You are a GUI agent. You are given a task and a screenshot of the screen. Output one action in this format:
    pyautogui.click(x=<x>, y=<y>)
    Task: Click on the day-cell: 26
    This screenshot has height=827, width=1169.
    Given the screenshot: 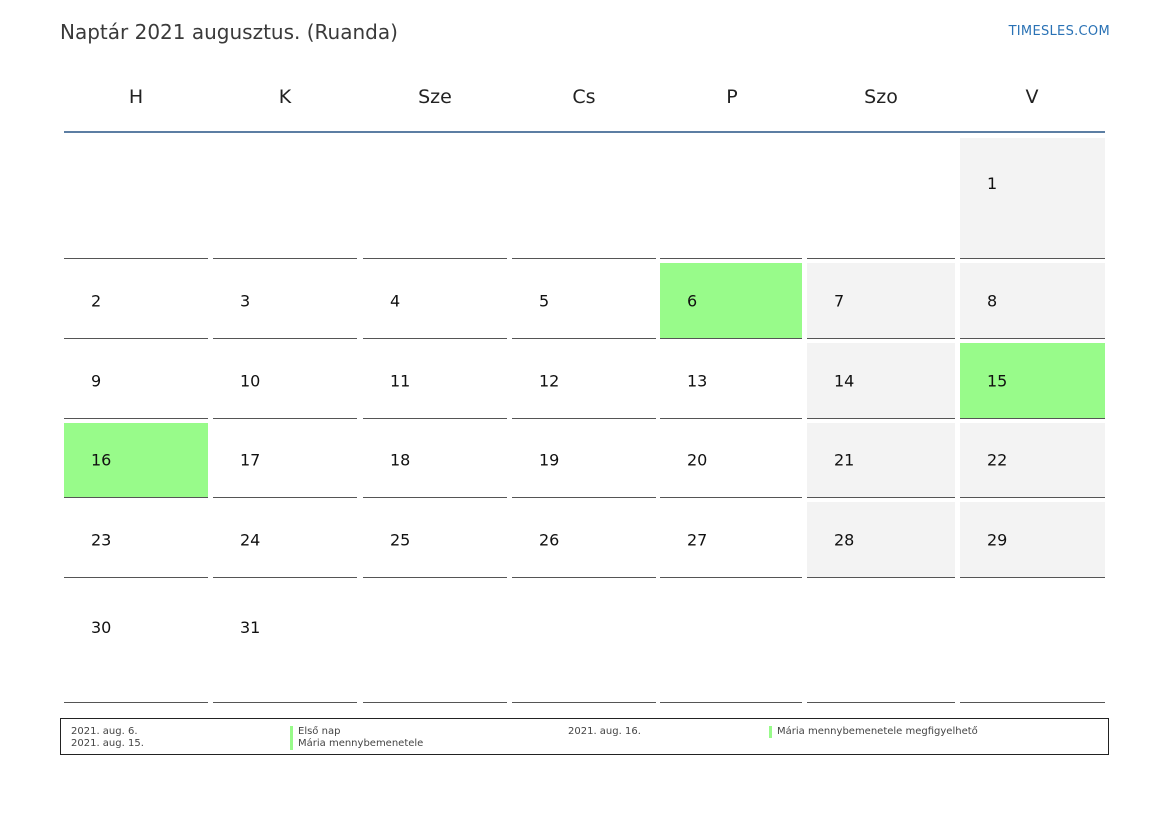 What is the action you would take?
    pyautogui.click(x=584, y=540)
    